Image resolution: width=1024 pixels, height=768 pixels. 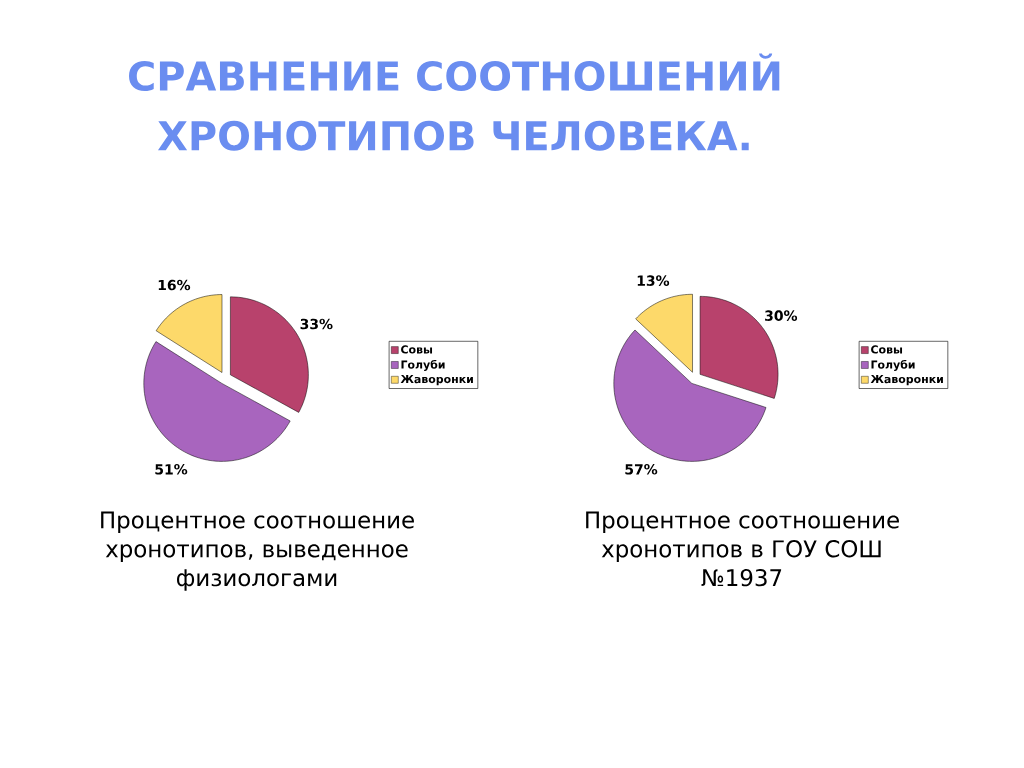 What do you see at coordinates (316, 324) in the screenshot?
I see `data-label: 33%` at bounding box center [316, 324].